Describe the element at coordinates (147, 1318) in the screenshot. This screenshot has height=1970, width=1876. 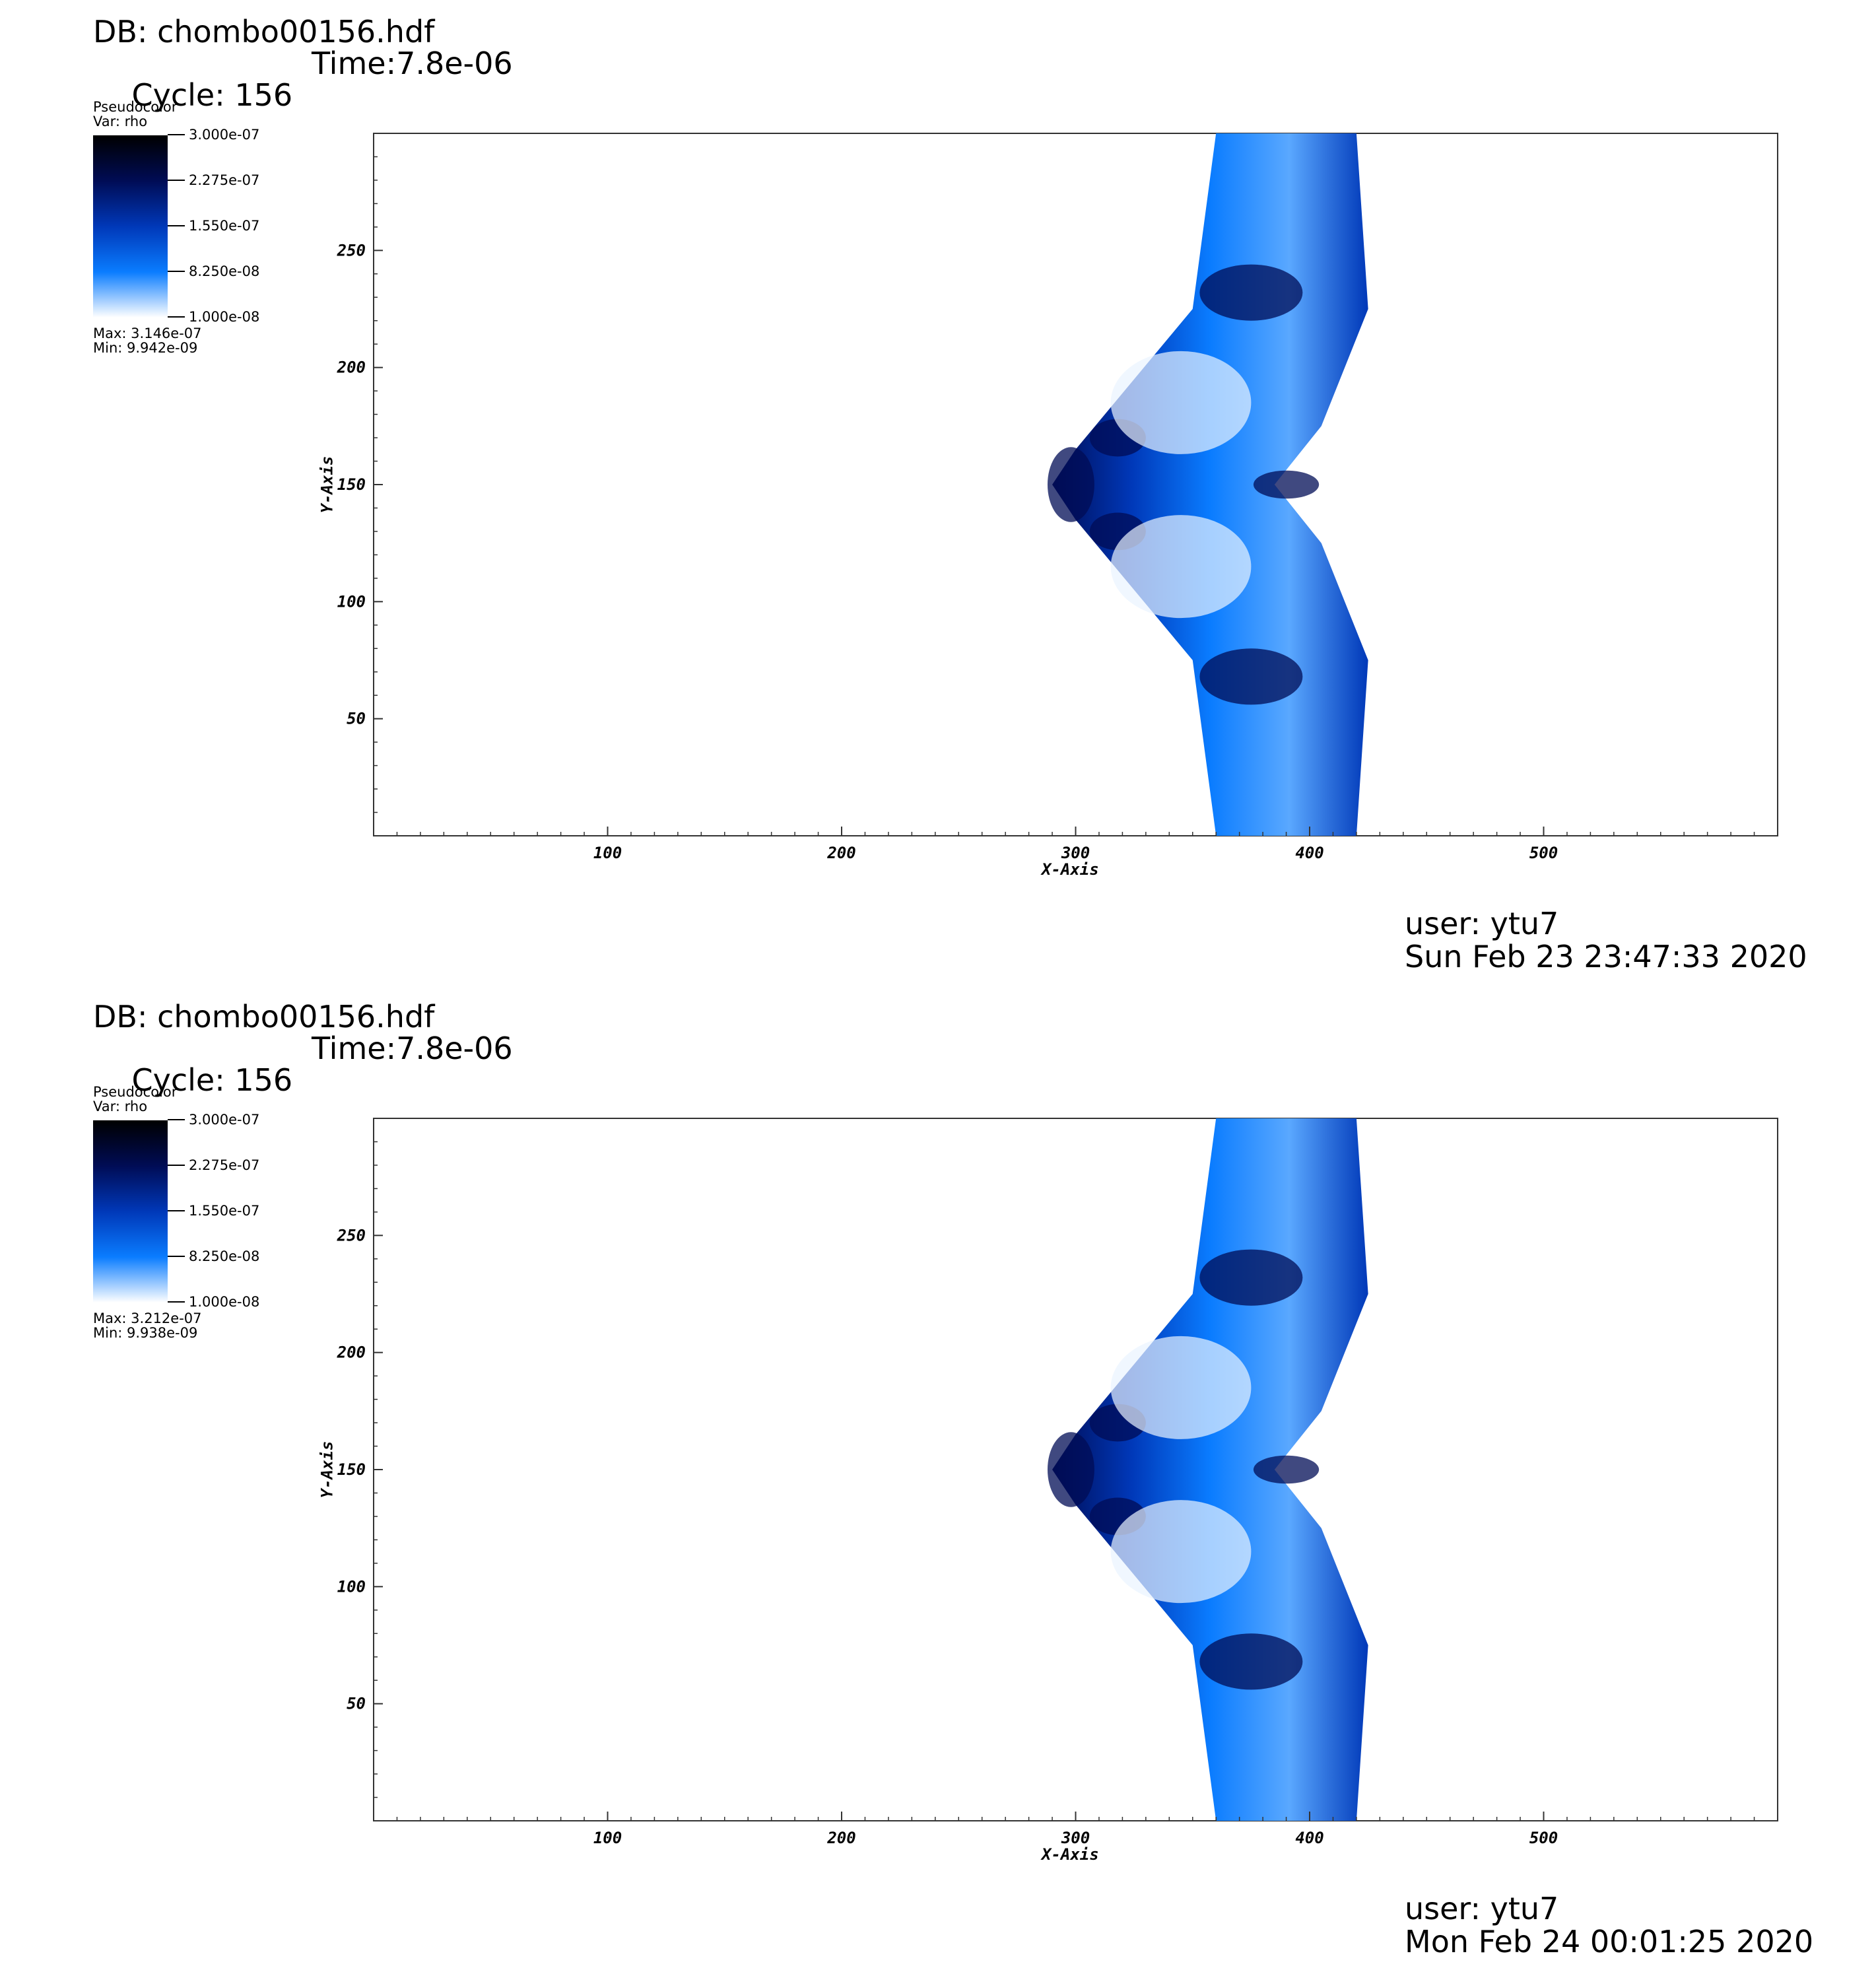
I see `legend-max: Max: 3.212e-07` at that location.